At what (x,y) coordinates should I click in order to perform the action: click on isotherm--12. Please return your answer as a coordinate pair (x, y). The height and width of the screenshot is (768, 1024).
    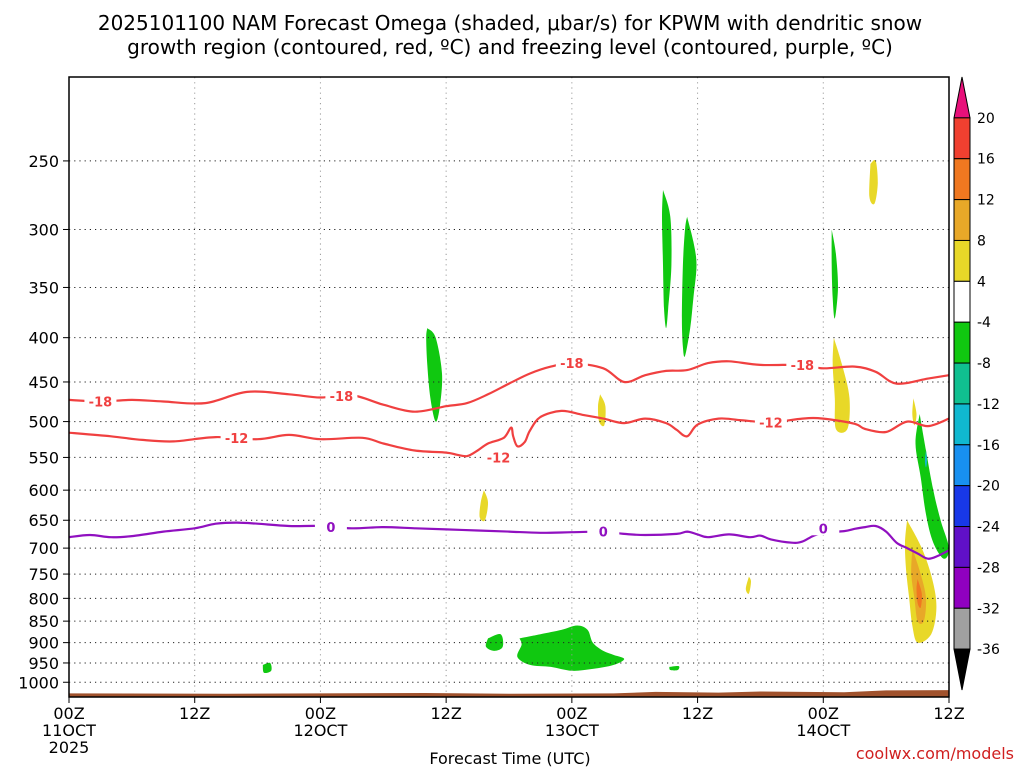
    Looking at the image, I should click on (509, 433).